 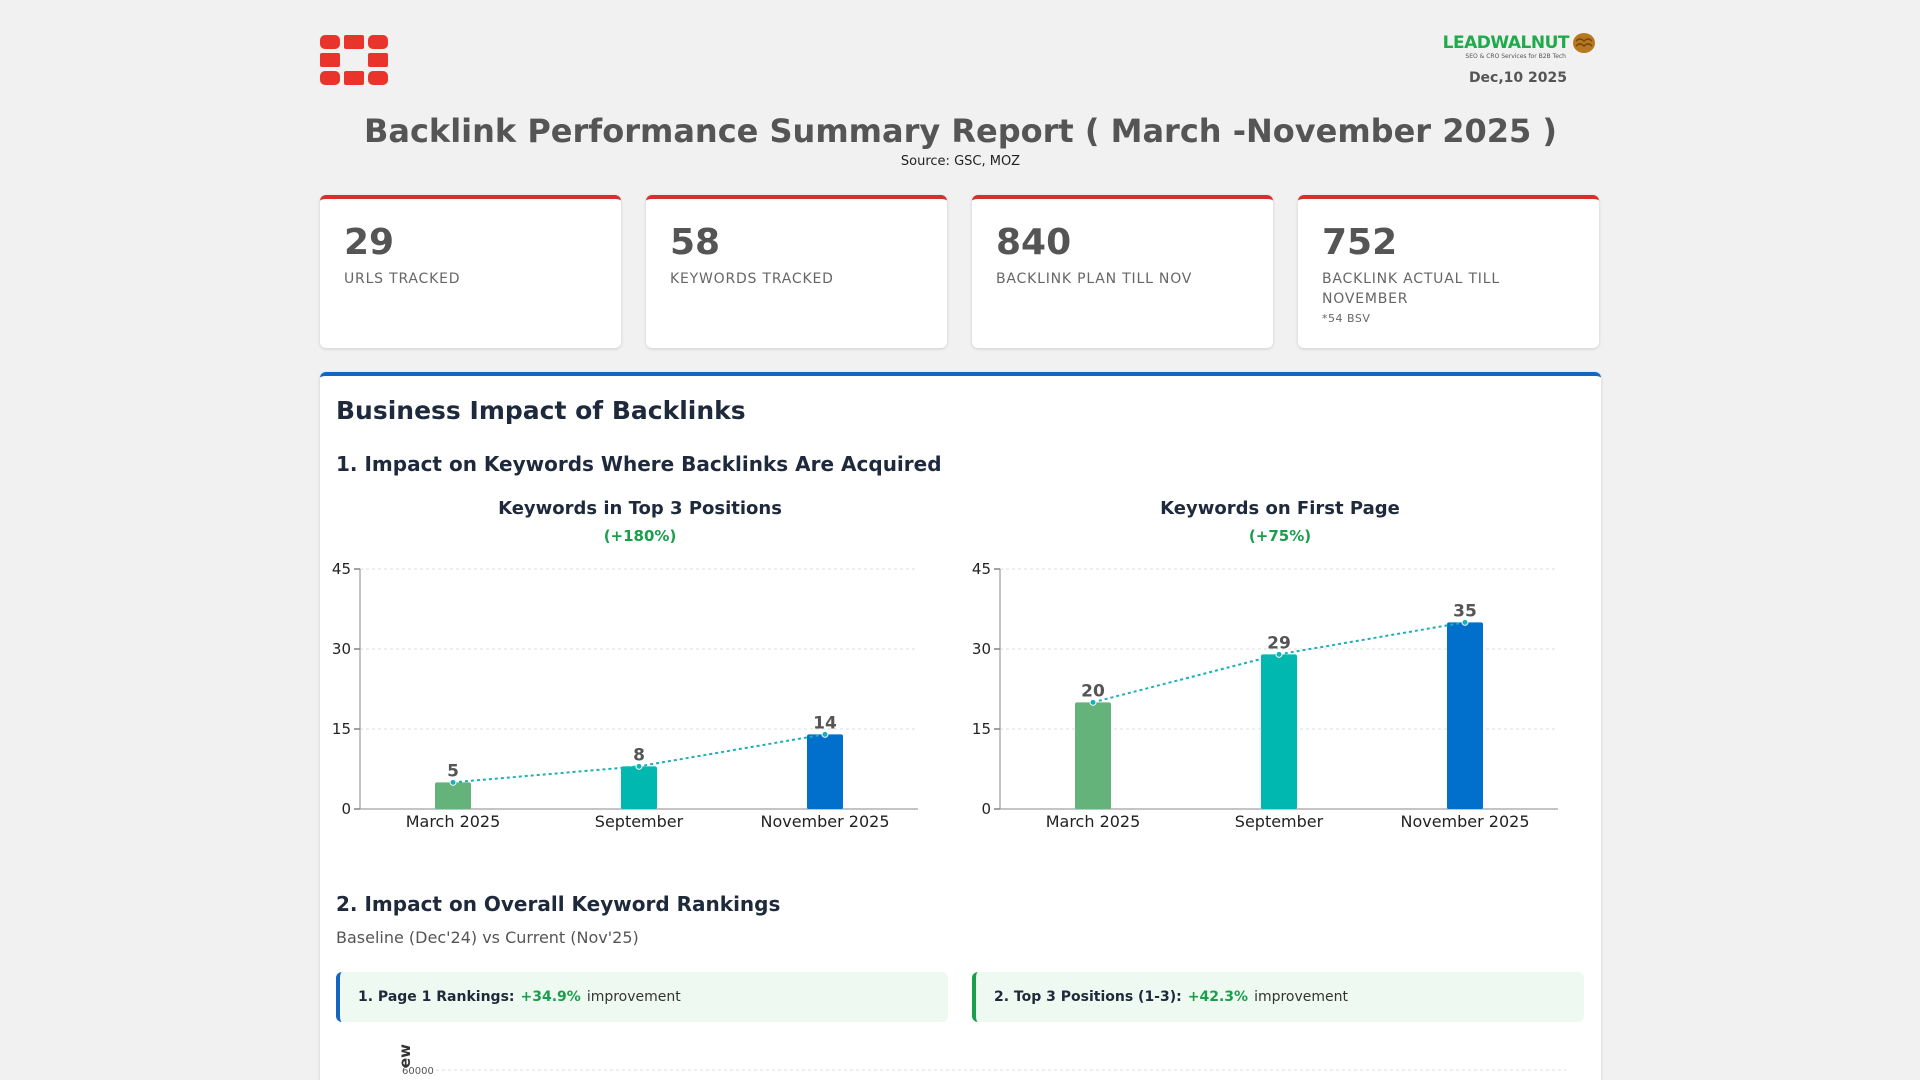 I want to click on stat-card-urls: 29 URLS TRACKED, so click(x=470, y=271).